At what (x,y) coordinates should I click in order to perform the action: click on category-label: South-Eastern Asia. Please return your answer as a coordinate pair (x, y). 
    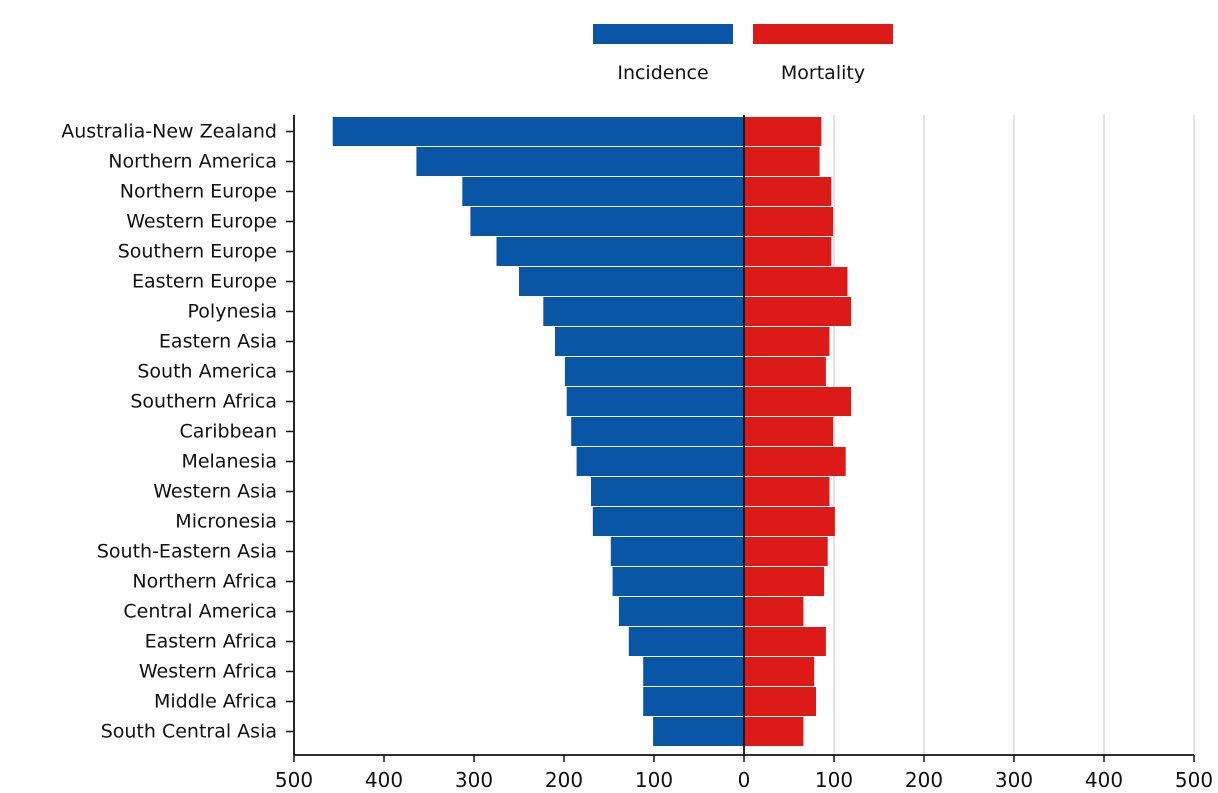
    Looking at the image, I should click on (187, 552).